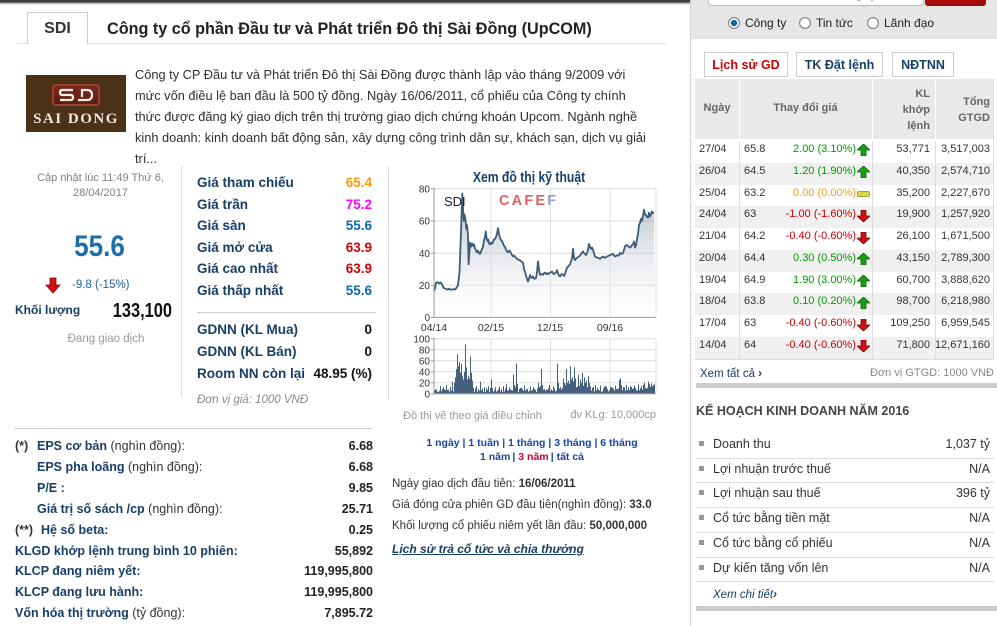  I want to click on svg-text: 02/15, so click(491, 328).